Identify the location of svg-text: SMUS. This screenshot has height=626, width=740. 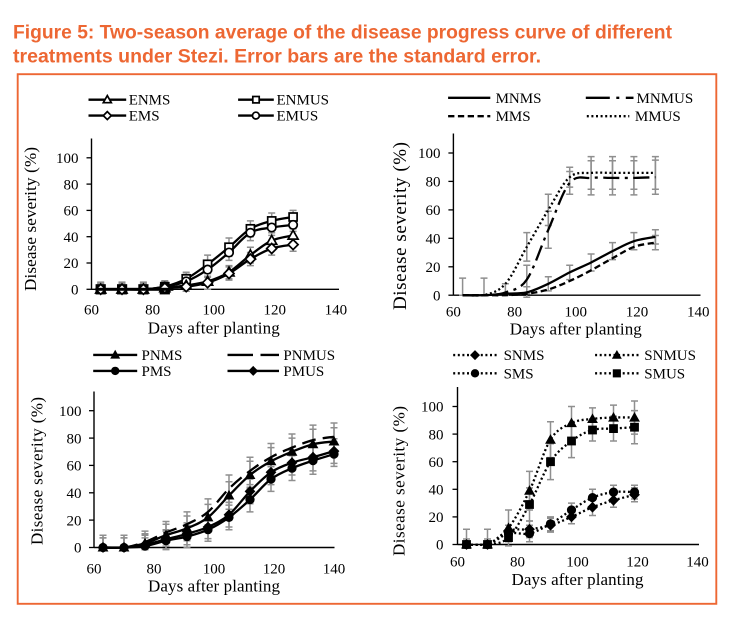
(664, 374).